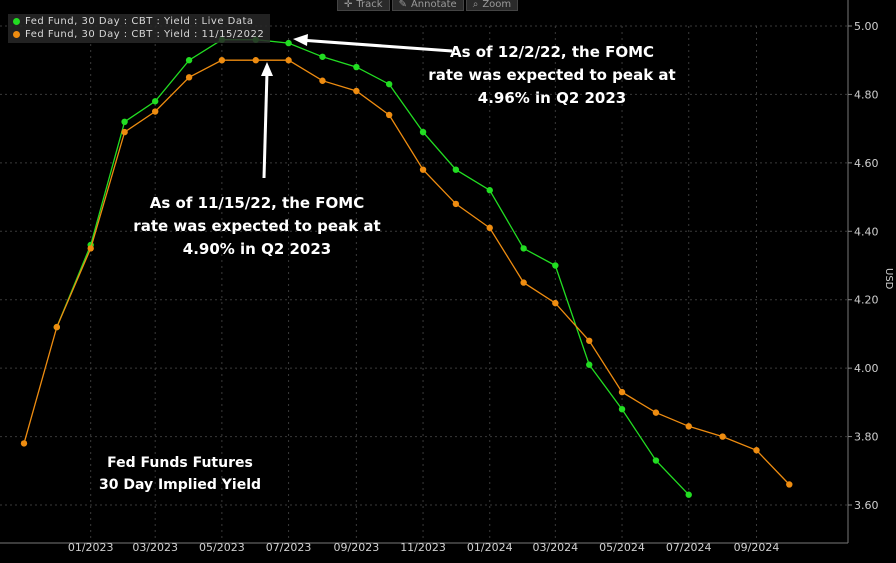  What do you see at coordinates (348, 5) in the screenshot?
I see `crosshair-icon: ✛` at bounding box center [348, 5].